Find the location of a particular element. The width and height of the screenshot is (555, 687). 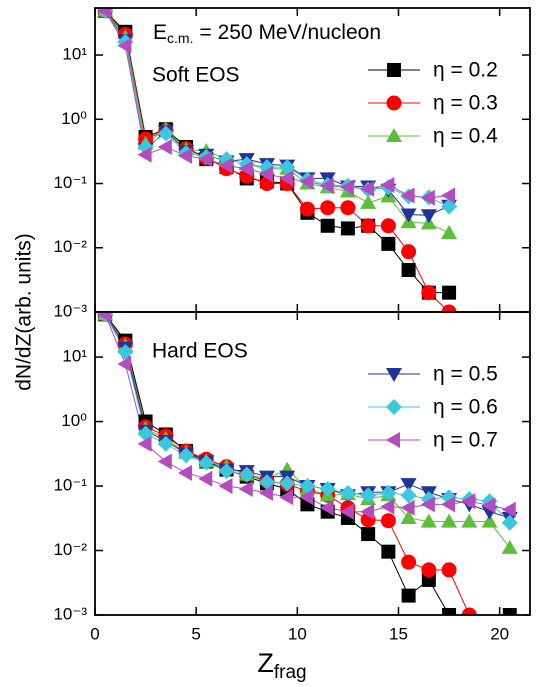

legend-label: η = 0.6 is located at coordinates (465, 407).